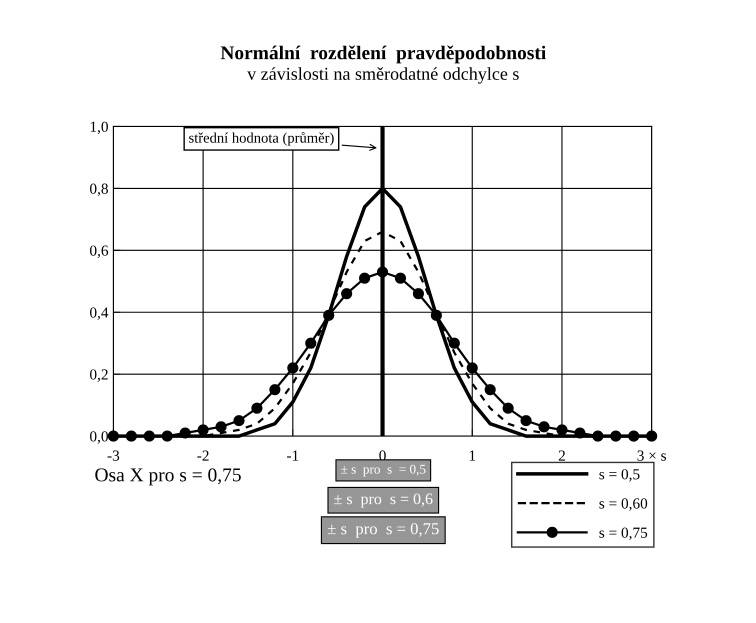  I want to click on legend-label: s = 0,75, so click(623, 534).